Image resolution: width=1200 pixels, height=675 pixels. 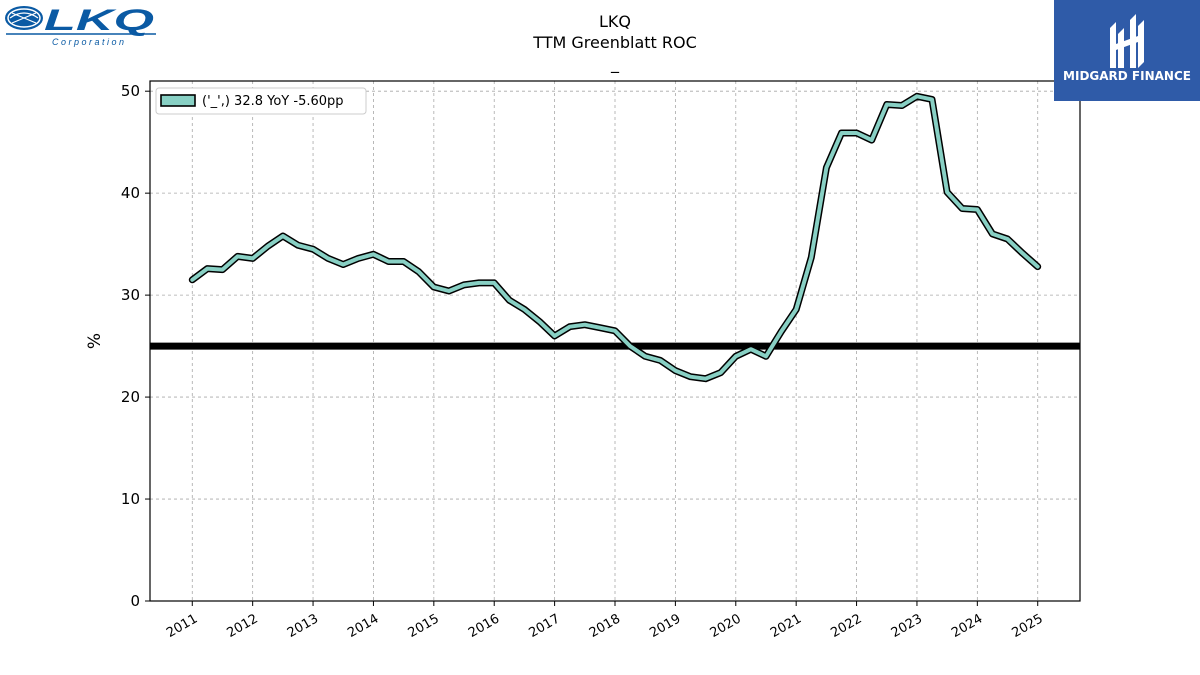 I want to click on x-tick-label: 2023, so click(x=907, y=626).